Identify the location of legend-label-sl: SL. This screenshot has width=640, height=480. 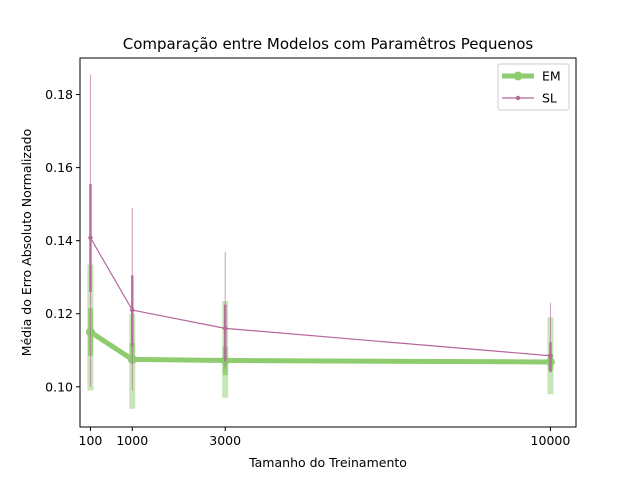
(549, 98).